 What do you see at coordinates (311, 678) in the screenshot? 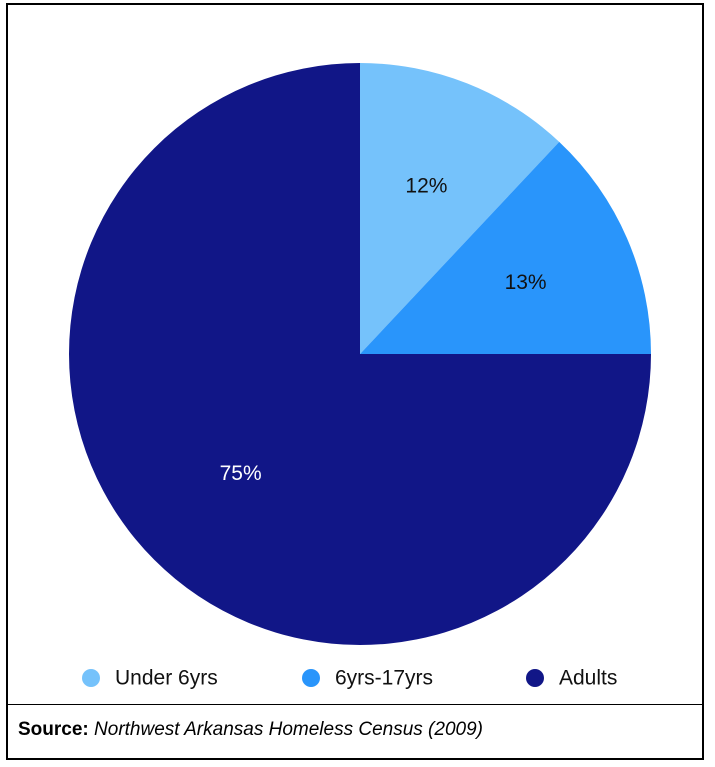
I see `legend-swatch-6yrs-17yrs` at bounding box center [311, 678].